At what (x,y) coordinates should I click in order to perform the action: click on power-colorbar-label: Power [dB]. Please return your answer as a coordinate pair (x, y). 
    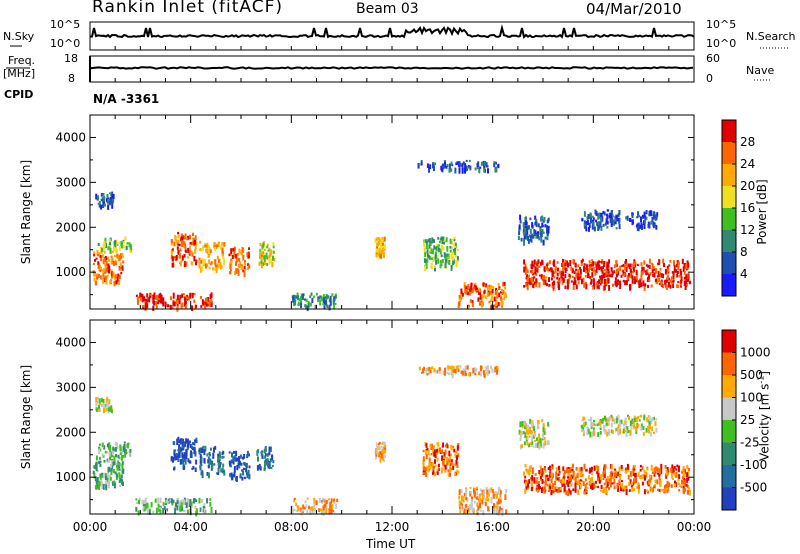
    Looking at the image, I should click on (762, 212).